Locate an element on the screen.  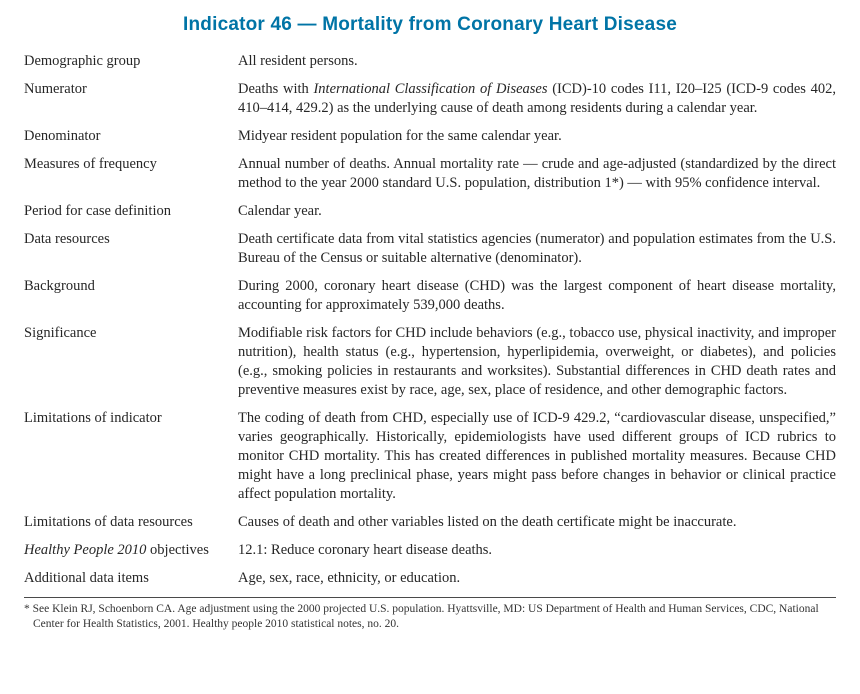
row-label: Additional data items is located at coordinates (131, 578).